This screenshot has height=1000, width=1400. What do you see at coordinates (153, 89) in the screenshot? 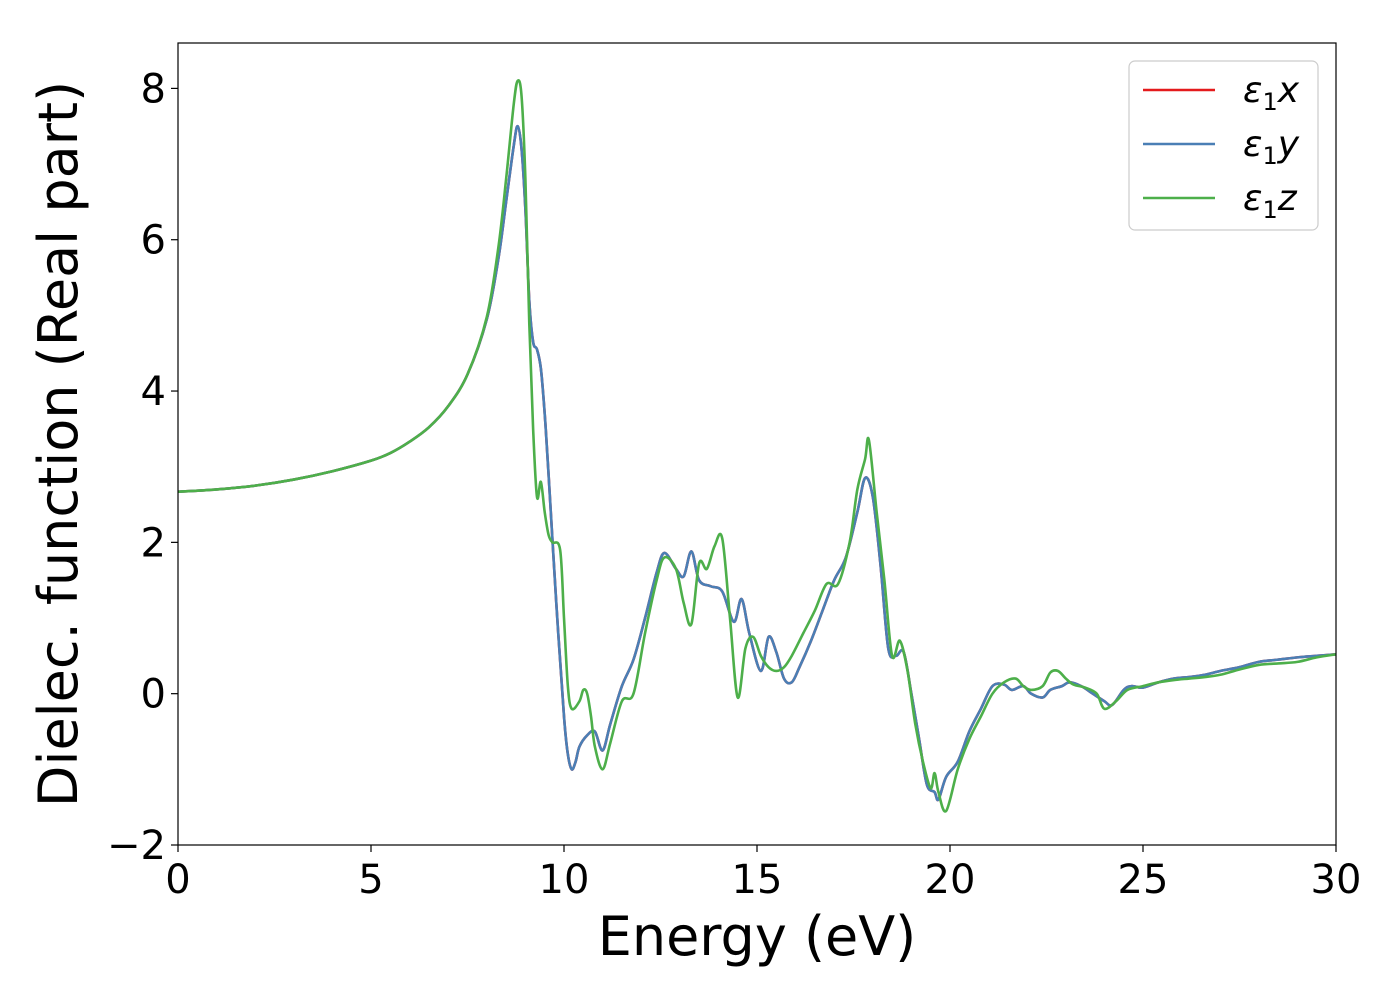
I see `y-tick-label: 8` at bounding box center [153, 89].